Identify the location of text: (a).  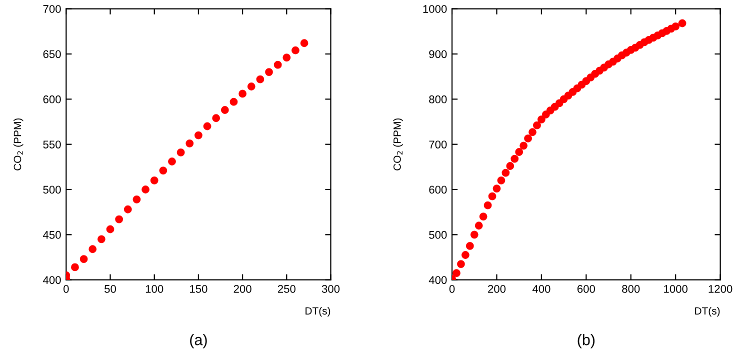
(198, 341).